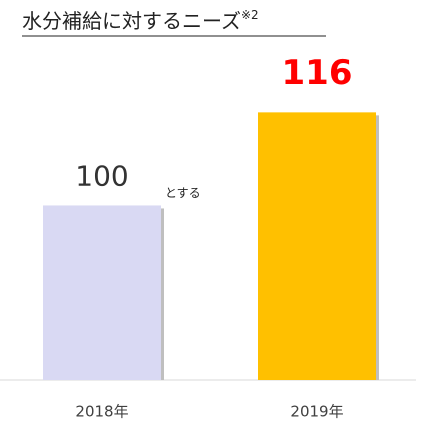 The height and width of the screenshot is (447, 421). What do you see at coordinates (131, 21) in the screenshot?
I see `title-main: 水分補給に対するニーズ` at bounding box center [131, 21].